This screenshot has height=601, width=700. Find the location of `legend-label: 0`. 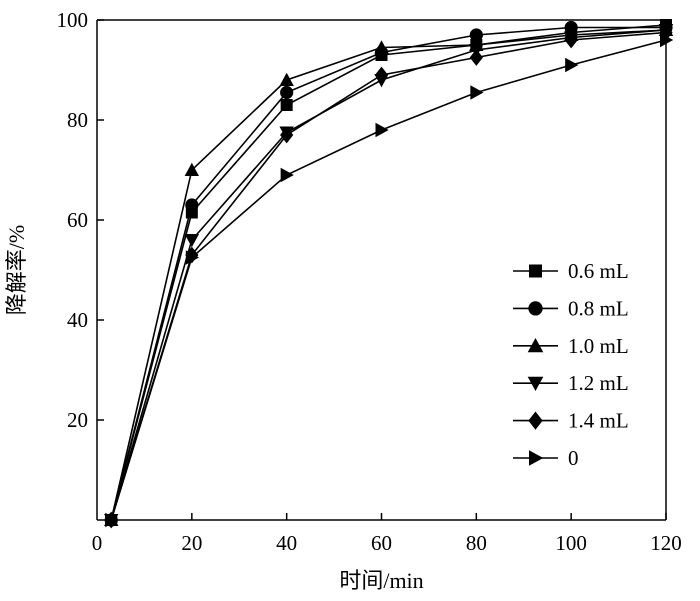

legend-label: 0 is located at coordinates (573, 458).